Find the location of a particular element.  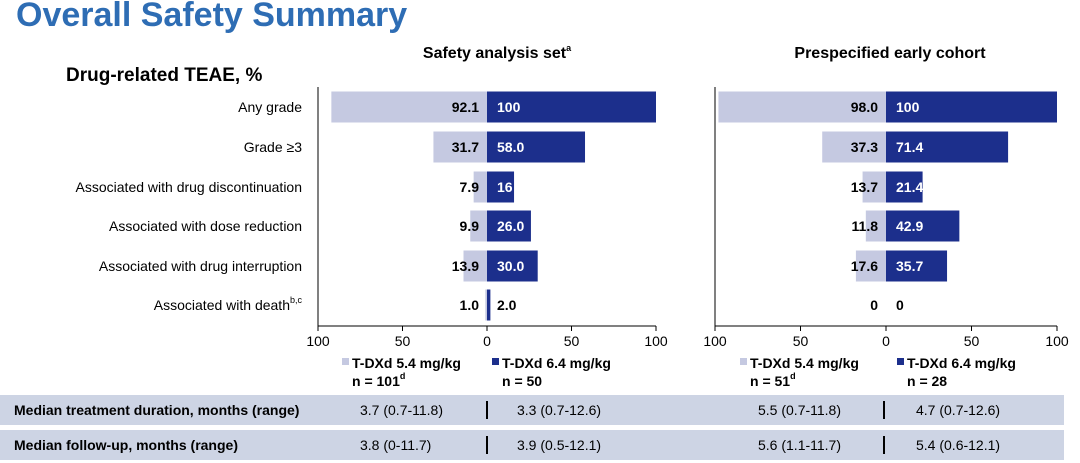

data-label: 35.7 is located at coordinates (909, 266).